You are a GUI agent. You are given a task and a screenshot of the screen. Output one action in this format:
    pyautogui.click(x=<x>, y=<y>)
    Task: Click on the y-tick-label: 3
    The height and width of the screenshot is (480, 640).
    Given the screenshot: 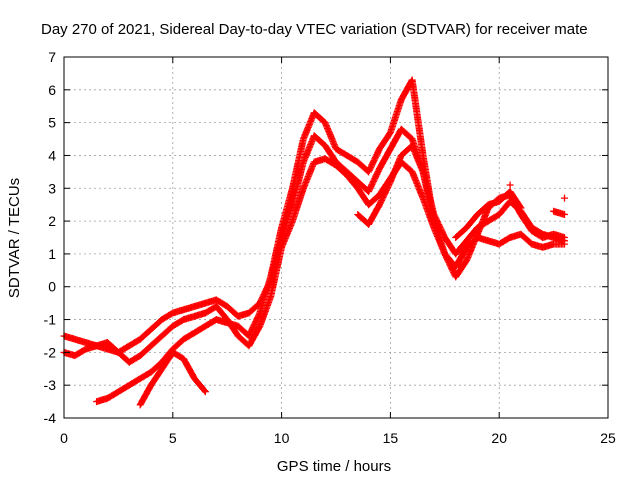 What is the action you would take?
    pyautogui.click(x=52, y=188)
    